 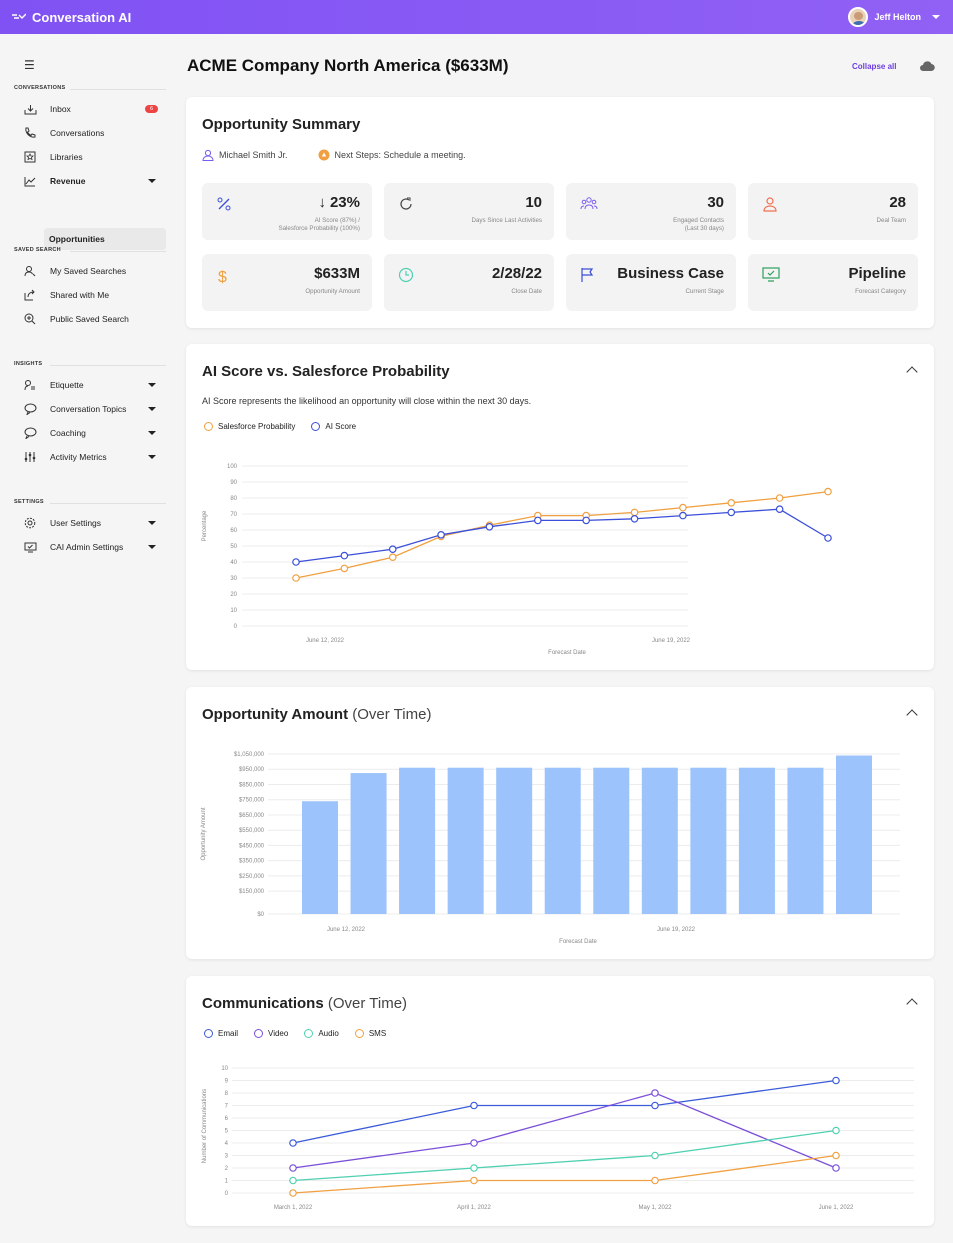 I want to click on sidebar-item-label: Libraries, so click(x=66, y=157).